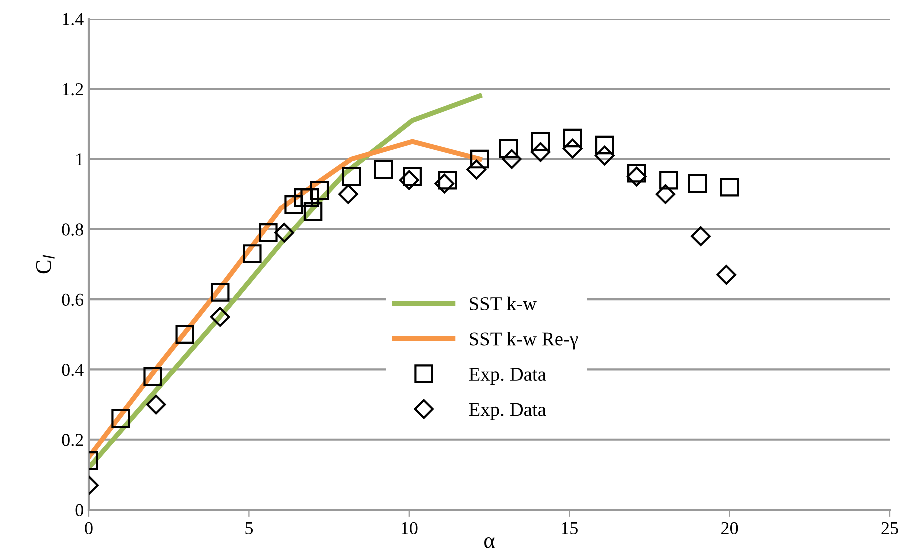  I want to click on y-tick-label: 1.4, so click(73, 19).